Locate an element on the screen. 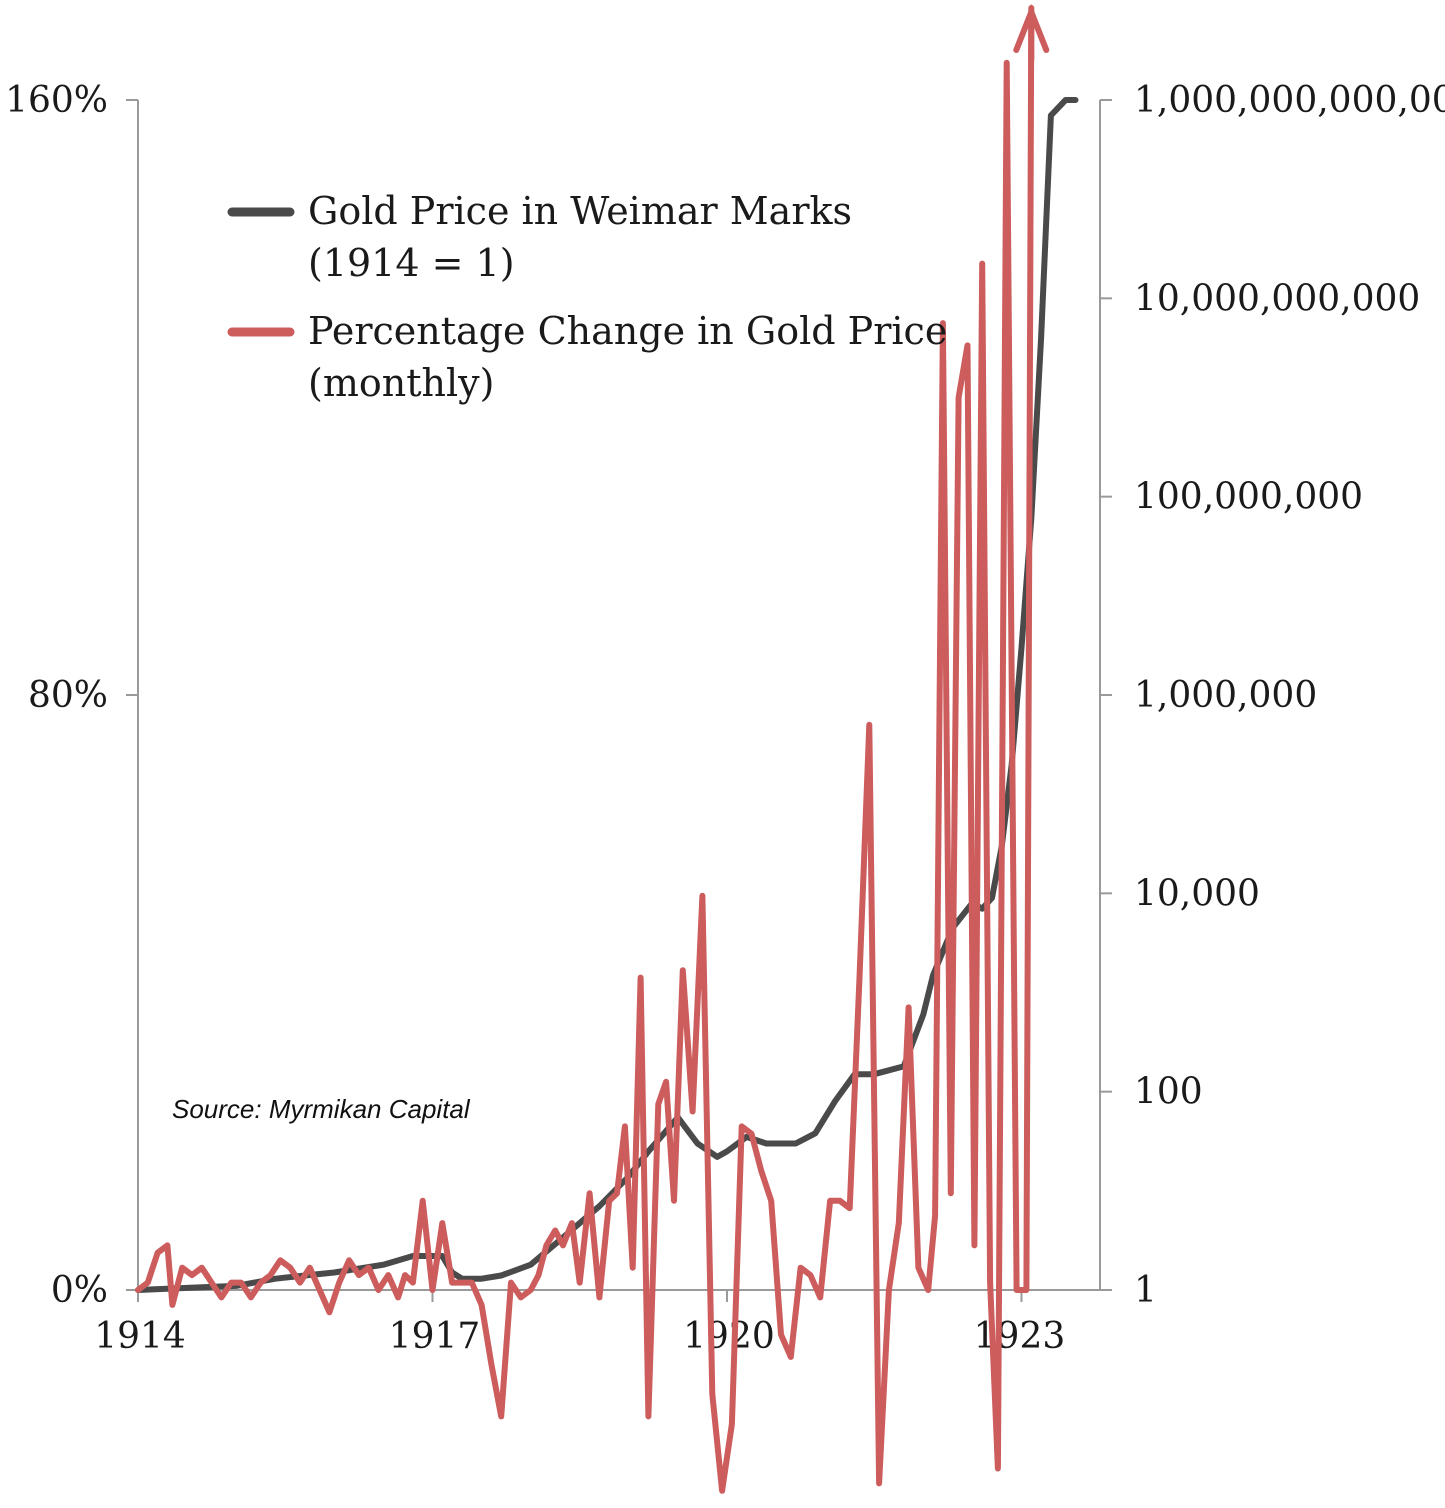 The height and width of the screenshot is (1508, 1445). right-tick-label: 100 is located at coordinates (1168, 1092).